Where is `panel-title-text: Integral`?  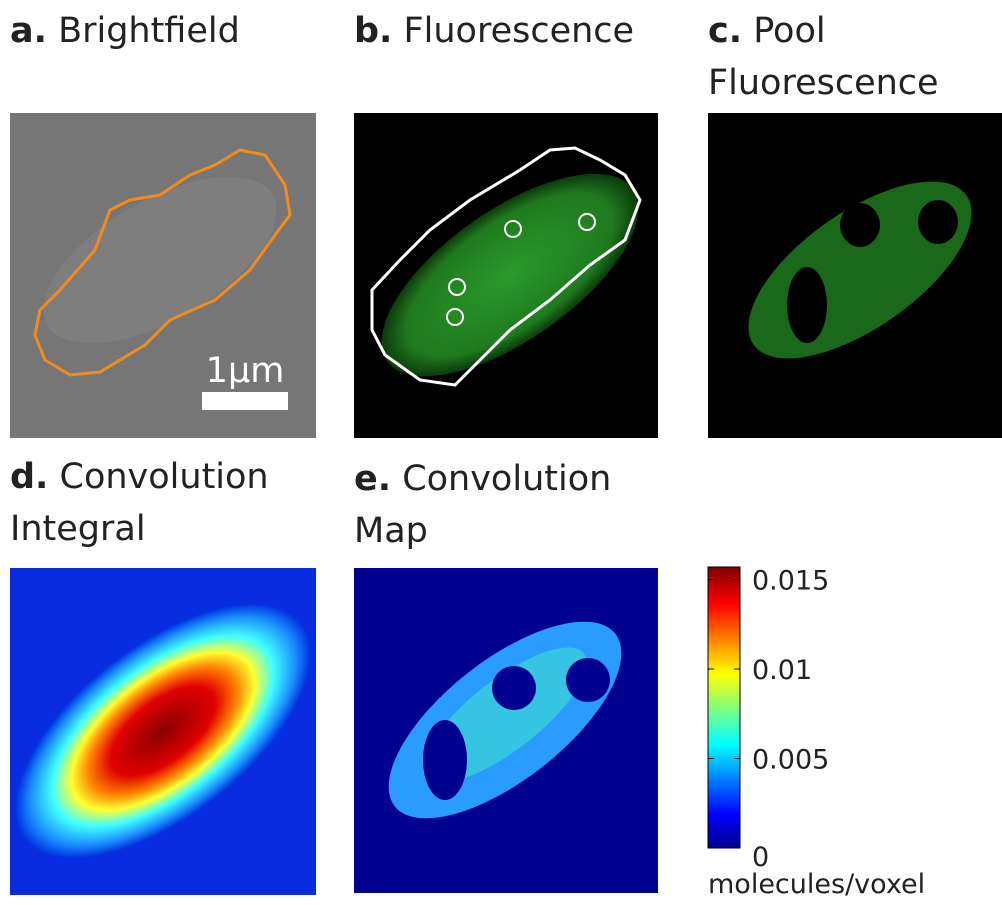
panel-title-text: Integral is located at coordinates (78, 529).